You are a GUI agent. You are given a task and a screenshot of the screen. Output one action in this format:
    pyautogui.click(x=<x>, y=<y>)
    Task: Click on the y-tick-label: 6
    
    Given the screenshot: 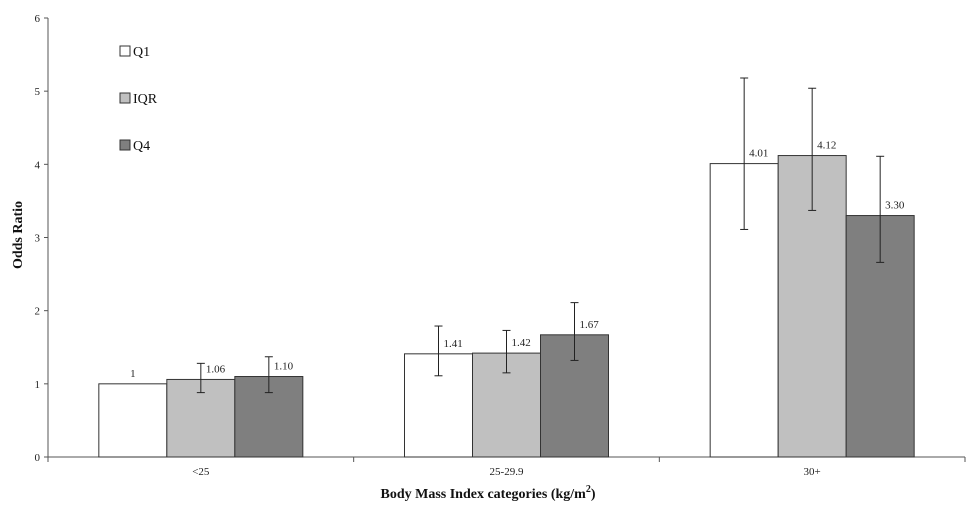 What is the action you would take?
    pyautogui.click(x=38, y=19)
    